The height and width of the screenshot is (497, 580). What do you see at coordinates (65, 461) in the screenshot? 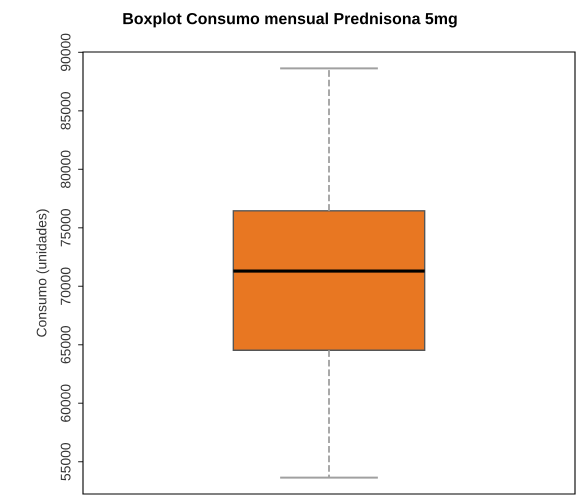
I see `y-tick-label: 55000` at bounding box center [65, 461].